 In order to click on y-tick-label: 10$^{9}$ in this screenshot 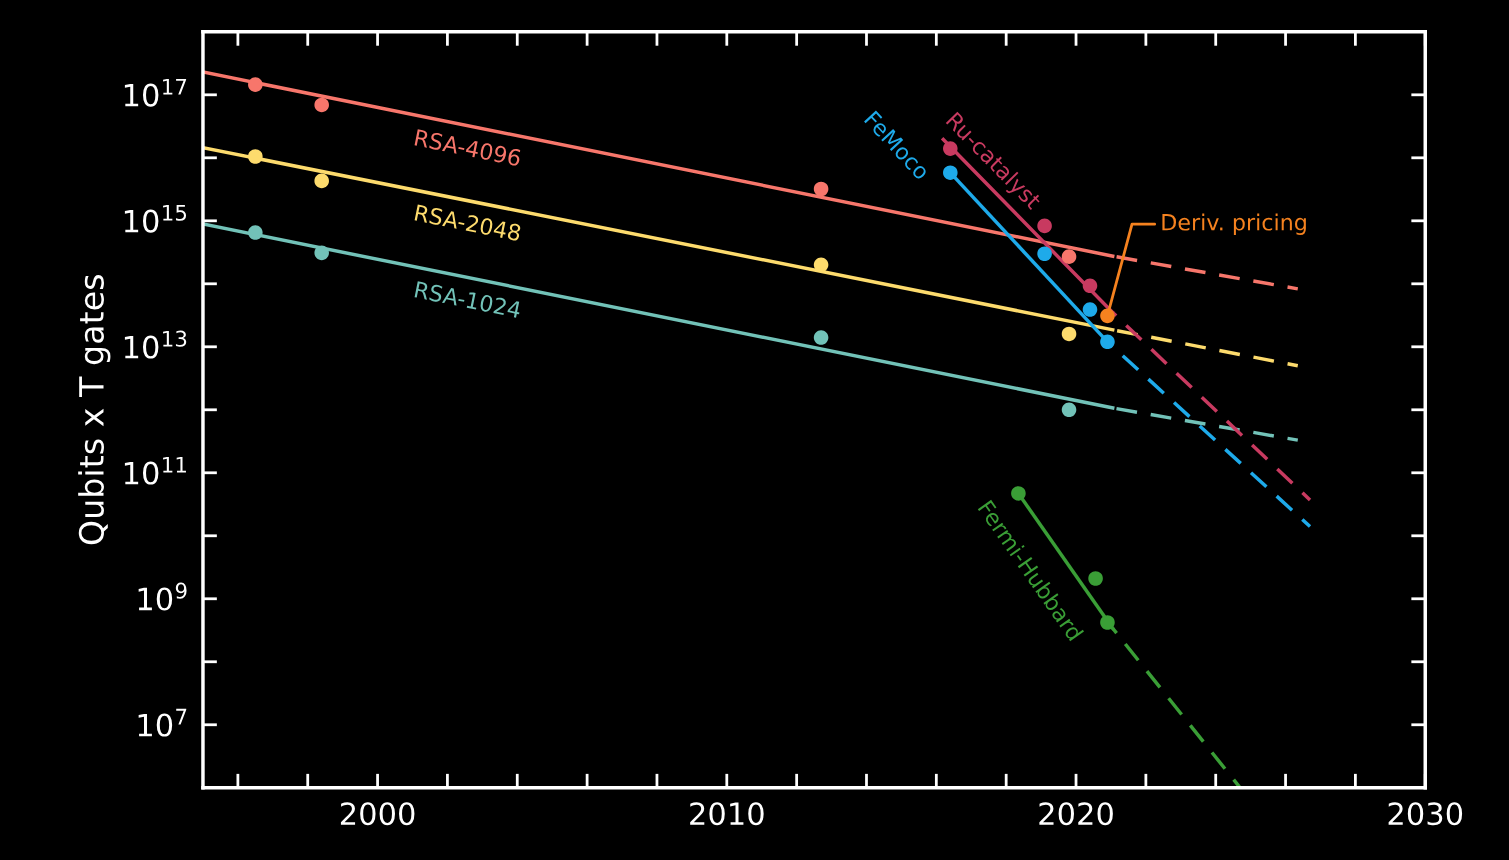, I will do `click(162, 596)`.